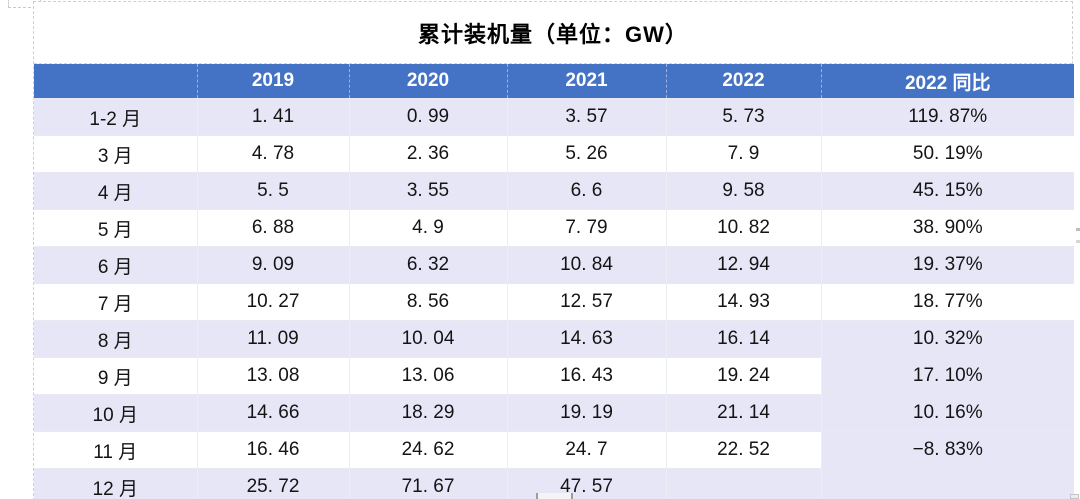 Image resolution: width=1080 pixels, height=499 pixels. What do you see at coordinates (273, 376) in the screenshot?
I see `value-cell: 13. 08` at bounding box center [273, 376].